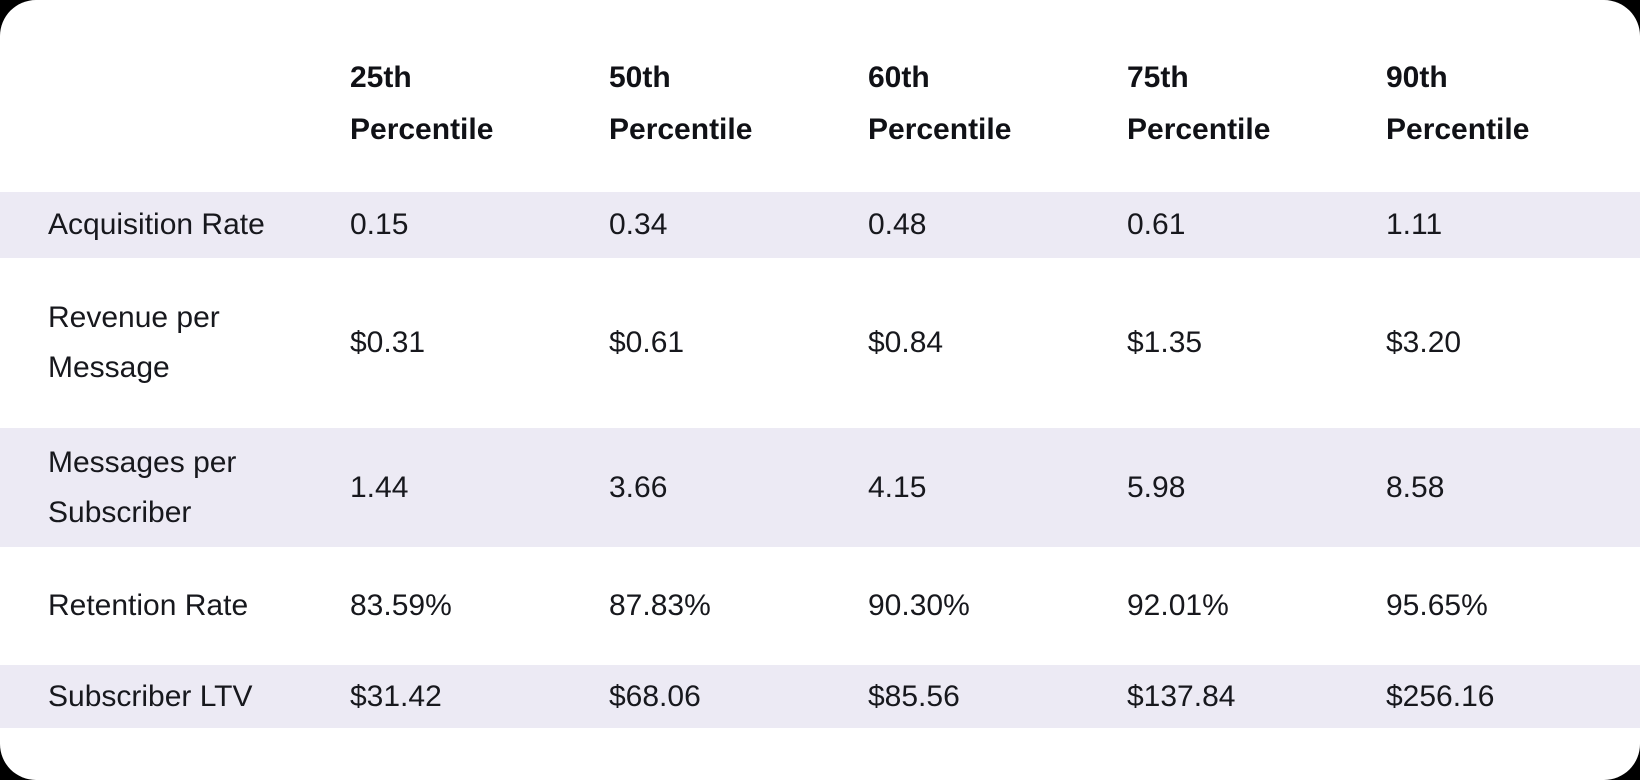 This screenshot has height=780, width=1640. What do you see at coordinates (906, 342) in the screenshot?
I see `value-cell: $0.84` at bounding box center [906, 342].